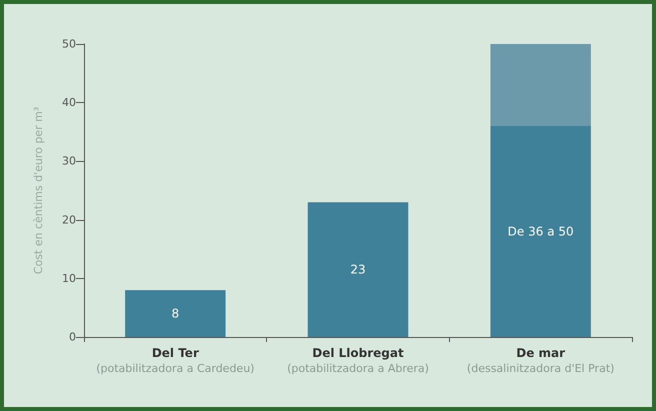  What do you see at coordinates (69, 219) in the screenshot?
I see `y-tick-label: 20` at bounding box center [69, 219].